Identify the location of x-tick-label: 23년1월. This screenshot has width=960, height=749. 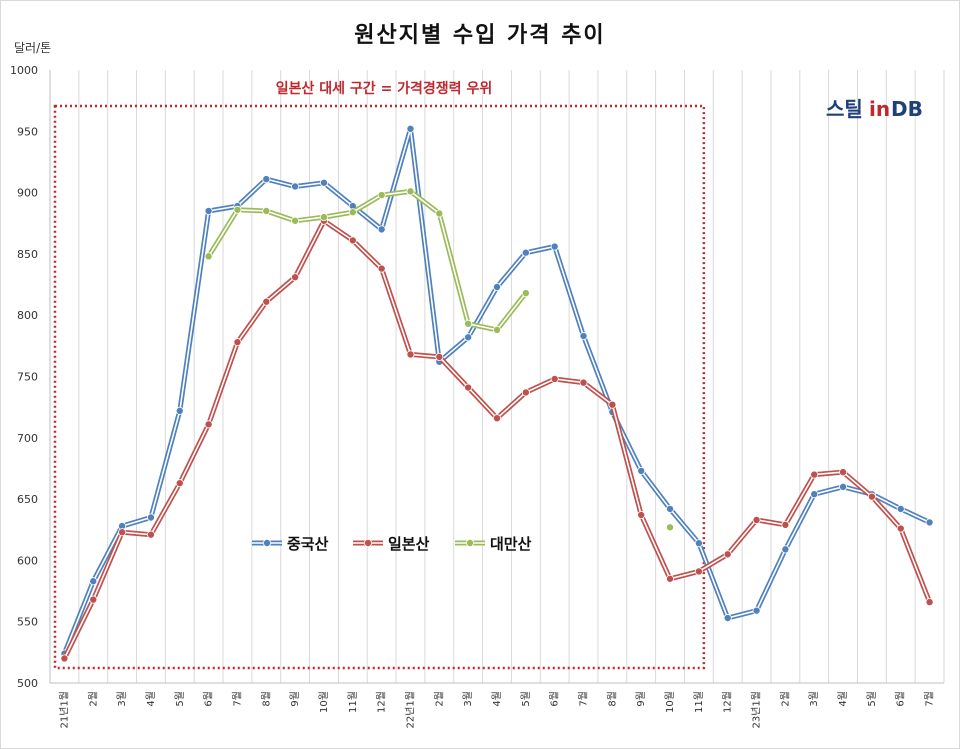
(757, 710).